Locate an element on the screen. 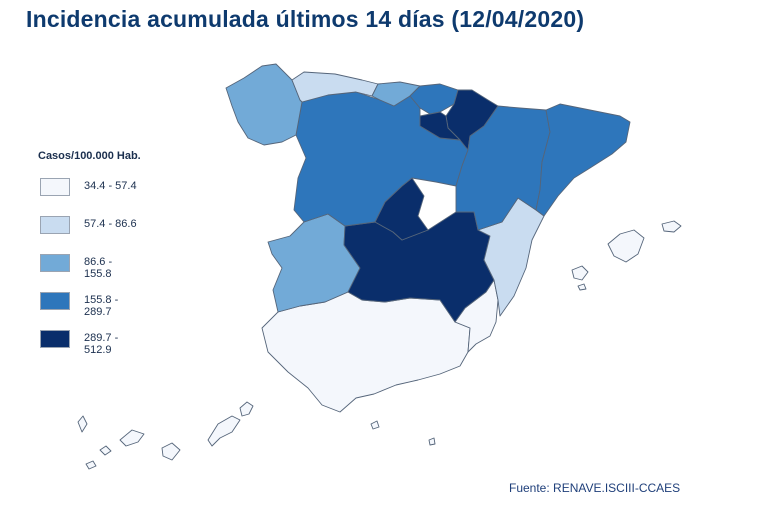 The width and height of the screenshot is (780, 516). region-cataluna is located at coordinates (583, 160).